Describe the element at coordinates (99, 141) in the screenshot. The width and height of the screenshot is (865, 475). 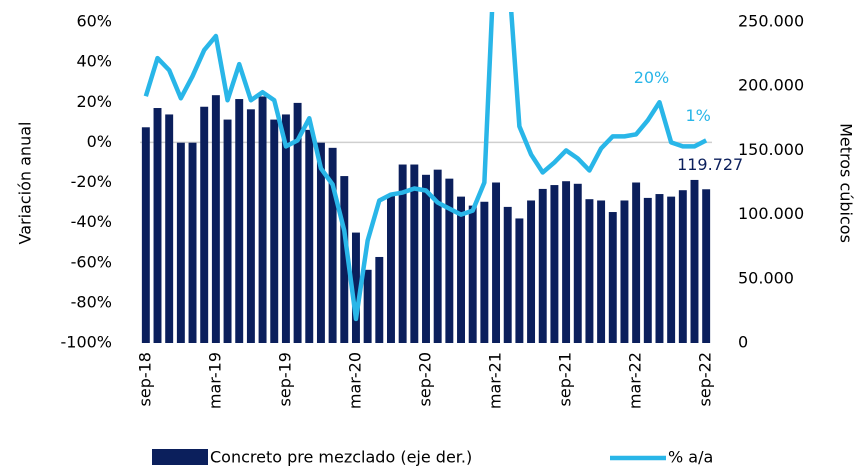
I see `y-tick-label: 0%` at that location.